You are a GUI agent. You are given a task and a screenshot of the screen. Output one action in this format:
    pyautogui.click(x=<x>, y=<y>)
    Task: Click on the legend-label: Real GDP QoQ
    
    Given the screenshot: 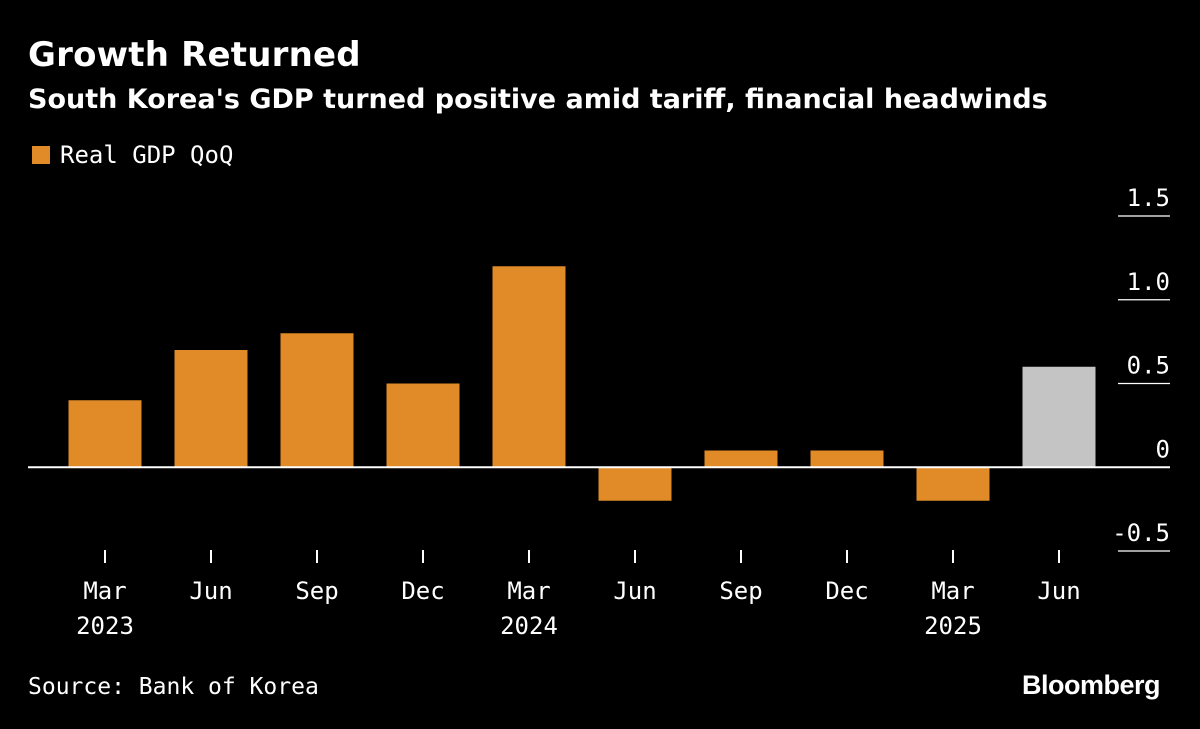 What is the action you would take?
    pyautogui.click(x=147, y=155)
    